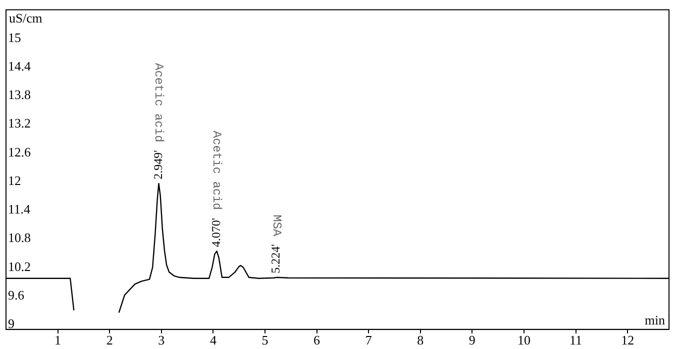  What do you see at coordinates (576, 340) in the screenshot?
I see `x-tick-label: 11` at bounding box center [576, 340].